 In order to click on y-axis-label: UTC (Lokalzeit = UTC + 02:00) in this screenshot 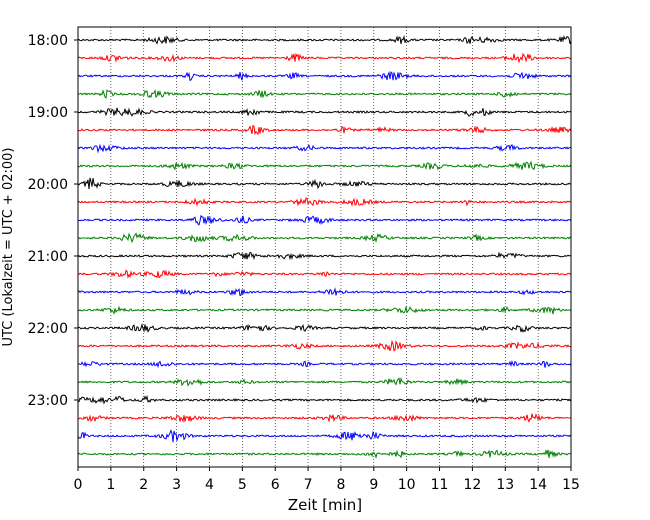, I will do `click(8, 247)`.